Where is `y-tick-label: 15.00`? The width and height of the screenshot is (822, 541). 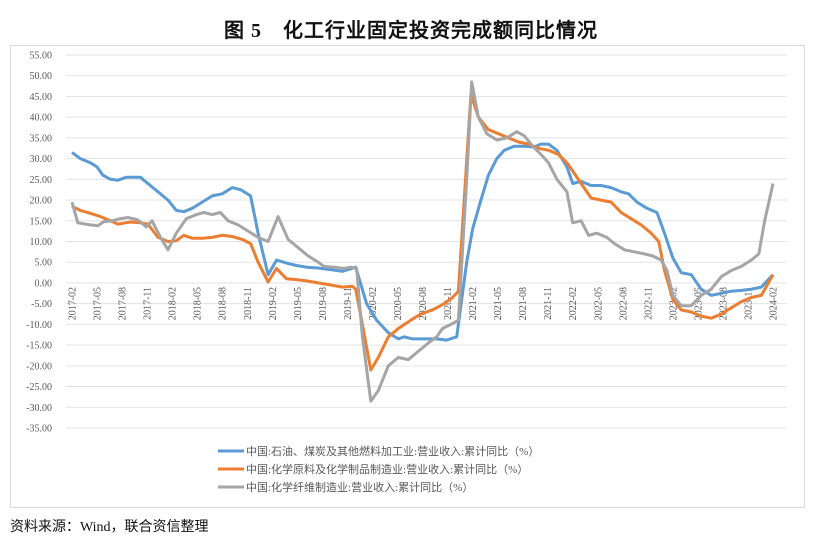 y-tick-label: 15.00 is located at coordinates (41, 221).